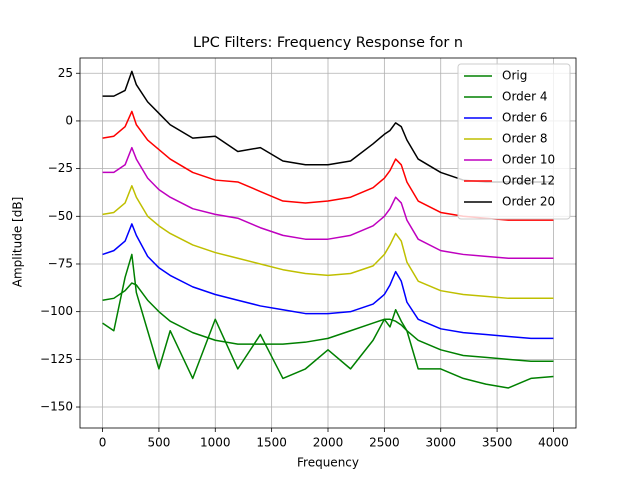 The width and height of the screenshot is (640, 484). Describe the element at coordinates (60, 263) in the screenshot. I see `y-tick-label: −75` at that location.